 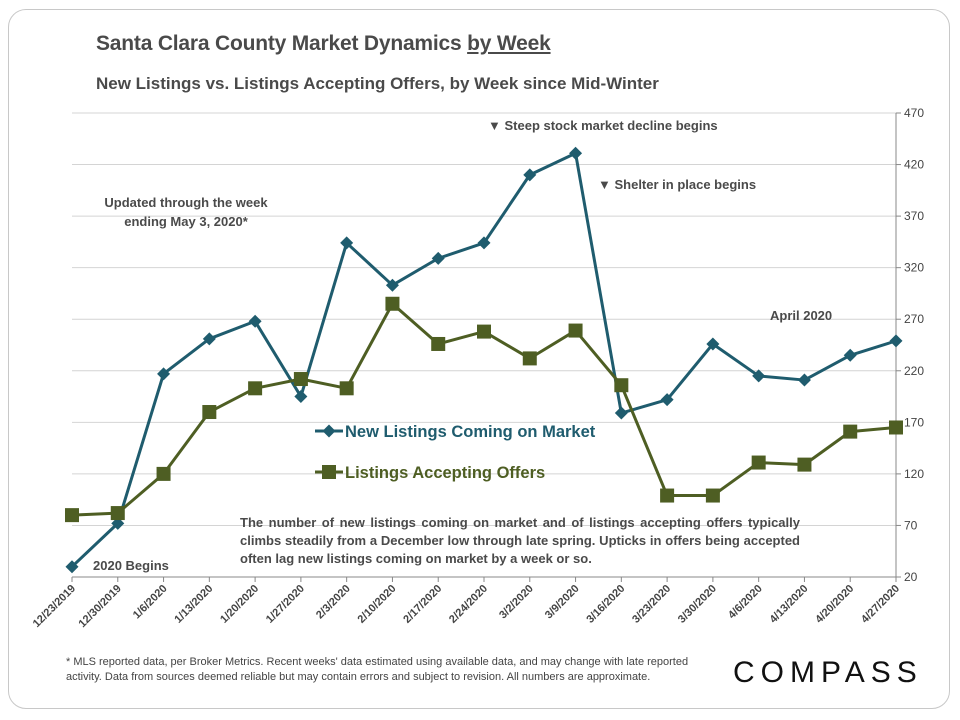 I want to click on x-tick-label: 4/20/2020, so click(x=834, y=604).